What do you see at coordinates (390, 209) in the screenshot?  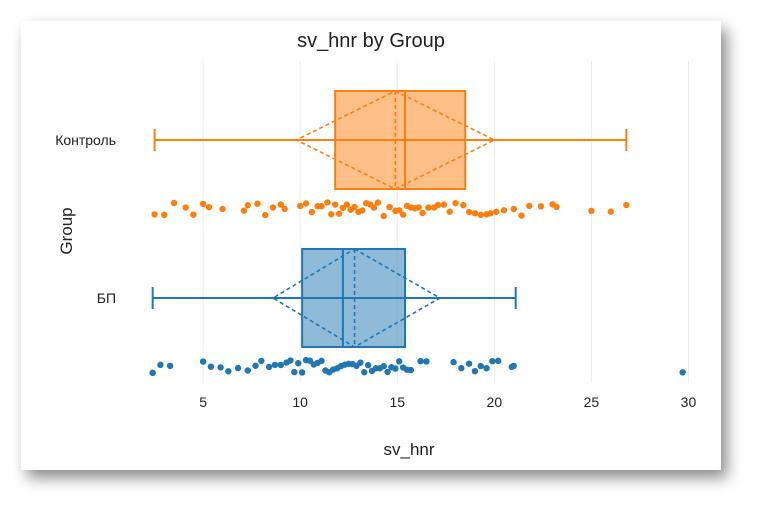 I see `data-points-control` at bounding box center [390, 209].